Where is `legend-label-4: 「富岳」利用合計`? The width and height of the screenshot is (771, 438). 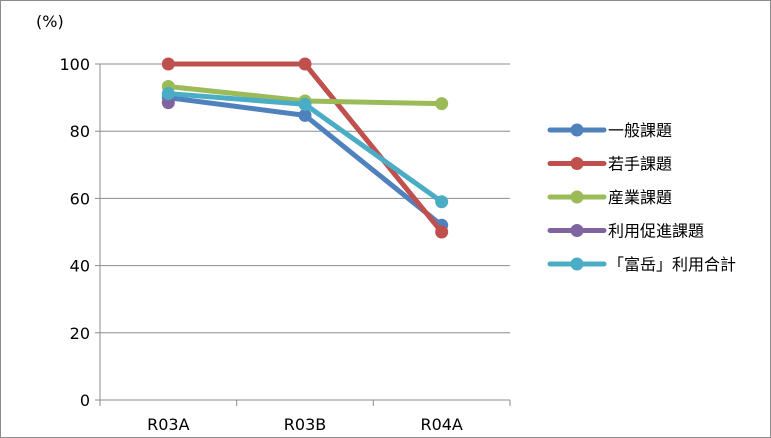
legend-label-4: 「富岳」利用合計 is located at coordinates (672, 264).